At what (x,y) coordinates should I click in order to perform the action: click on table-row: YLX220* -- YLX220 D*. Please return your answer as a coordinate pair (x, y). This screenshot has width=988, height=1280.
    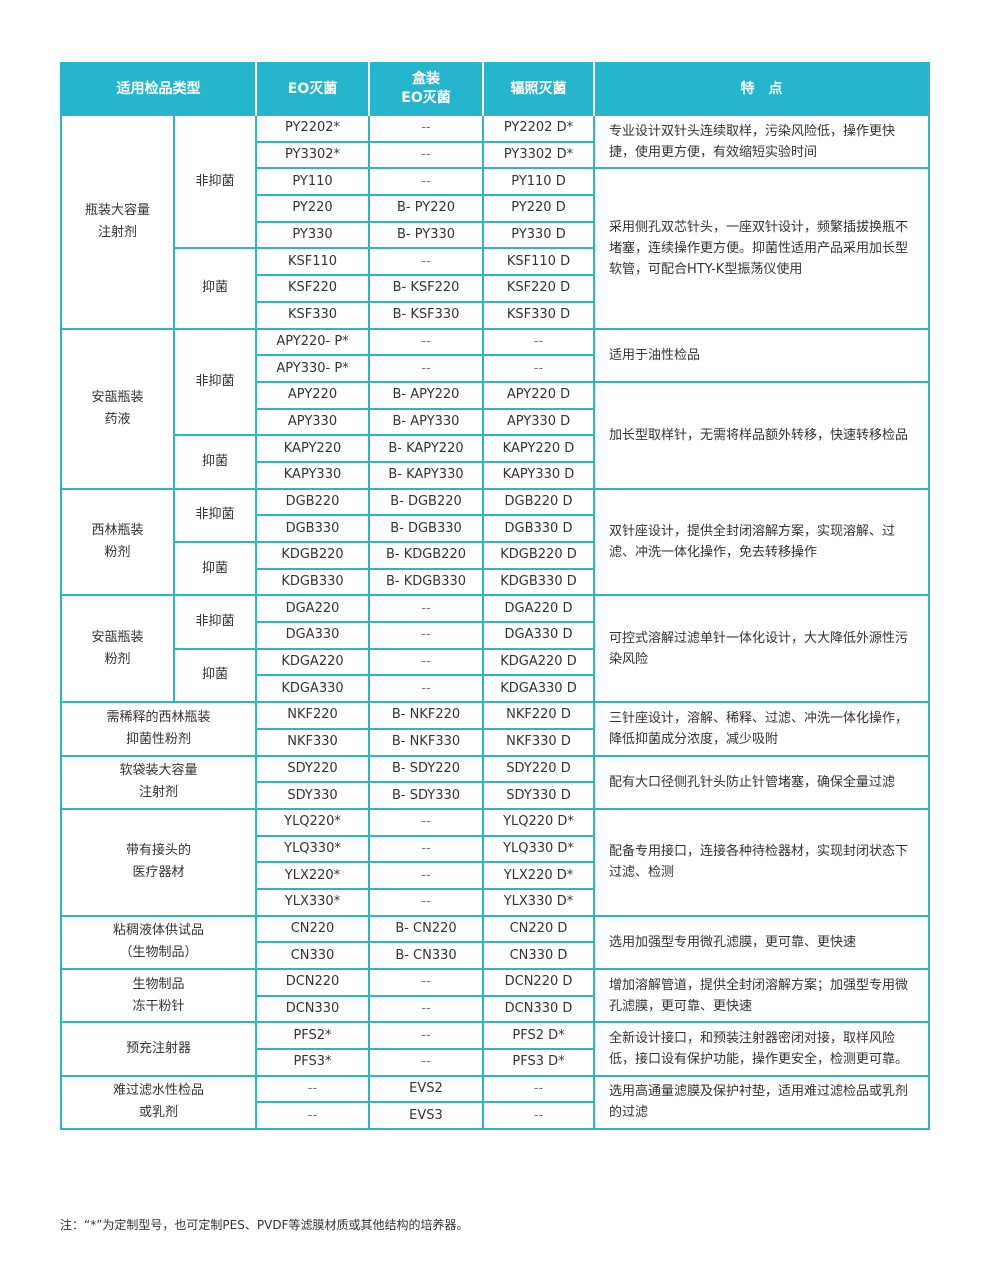
    Looking at the image, I should click on (495, 875).